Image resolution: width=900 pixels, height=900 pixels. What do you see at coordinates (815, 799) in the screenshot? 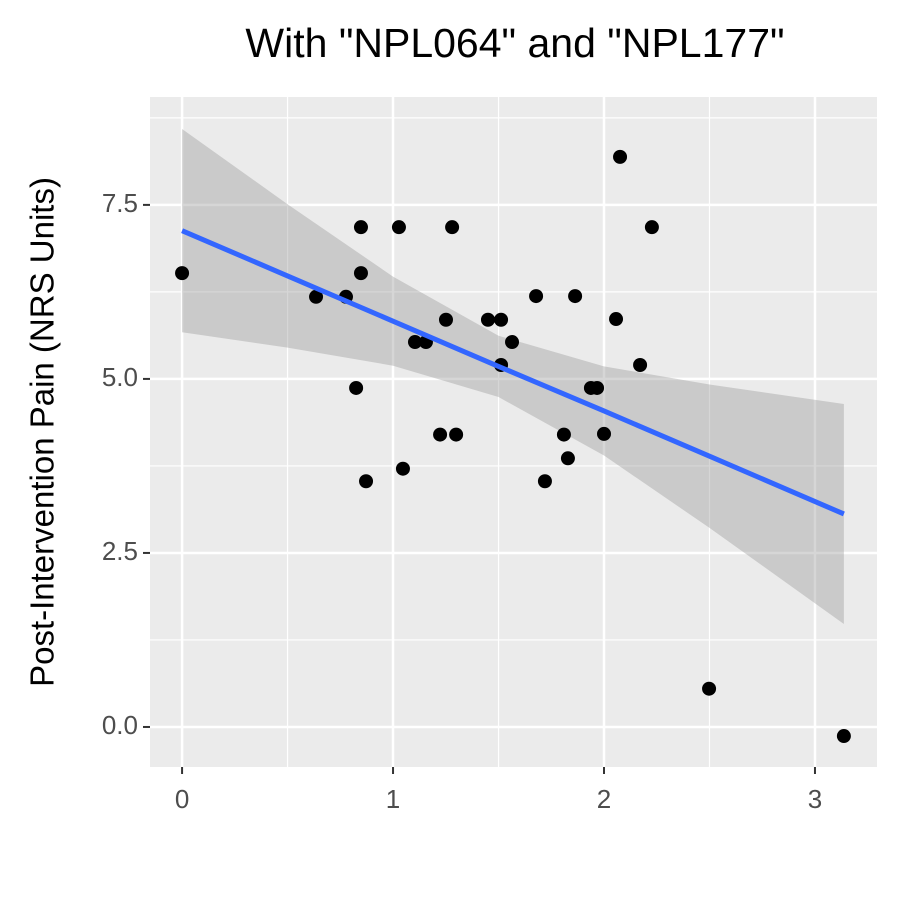
I see `x-tick-label: 3` at bounding box center [815, 799].